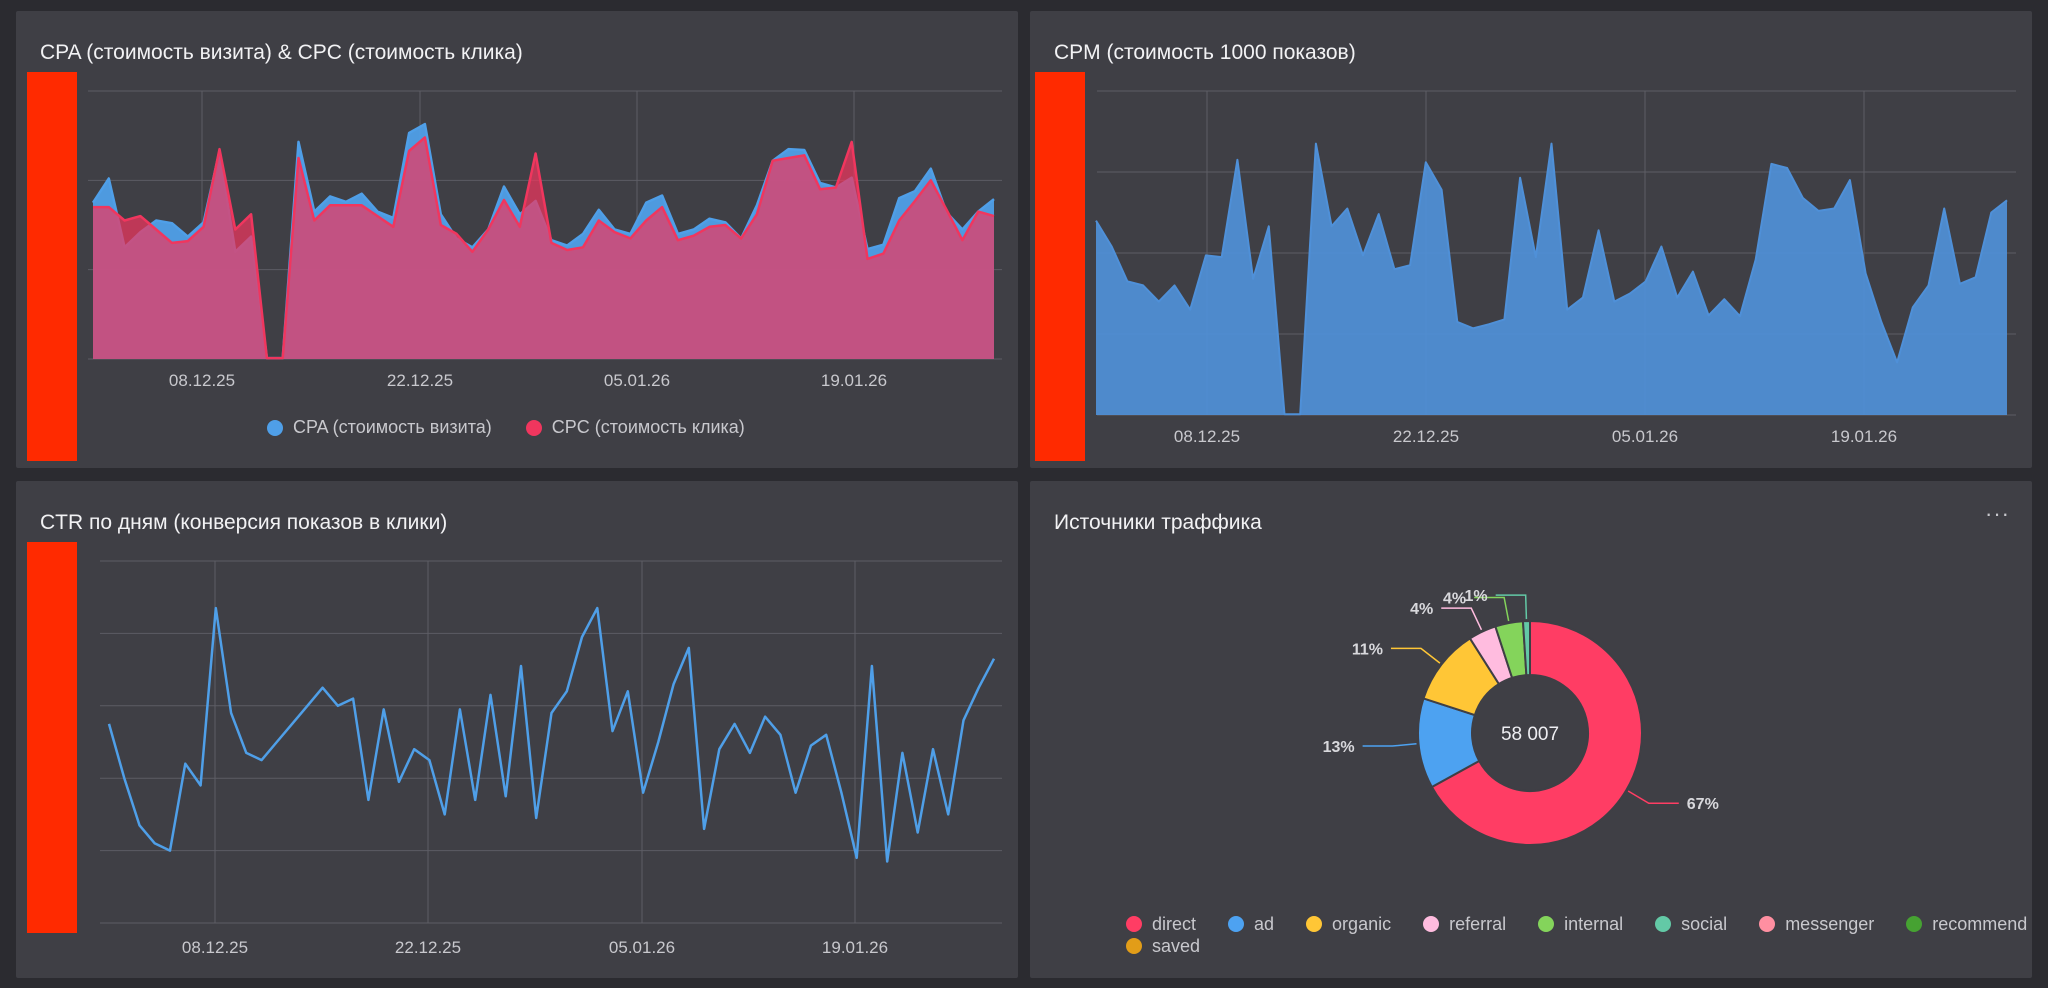 The width and height of the screenshot is (2048, 988). What do you see at coordinates (1526, 648) in the screenshot?
I see `donut-slice-social` at bounding box center [1526, 648].